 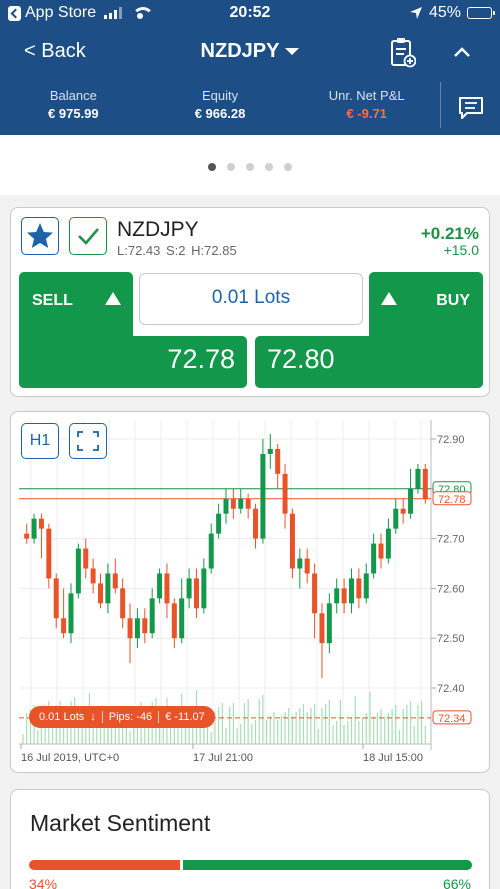 What do you see at coordinates (240, 51) in the screenshot?
I see `nav-title-label: NZDJPY` at bounding box center [240, 51].